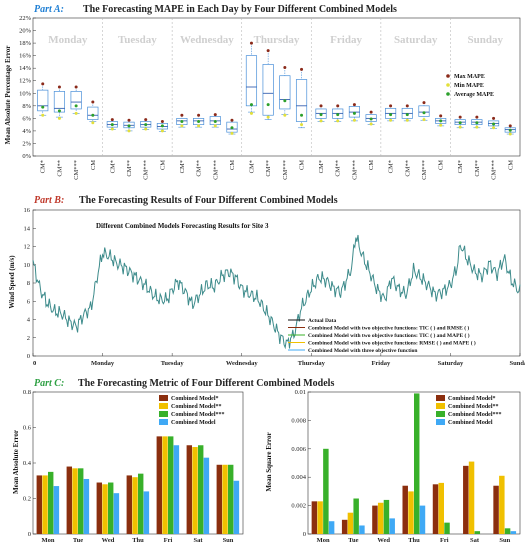  I want to click on x-tick-label: Sun, so click(504, 540).